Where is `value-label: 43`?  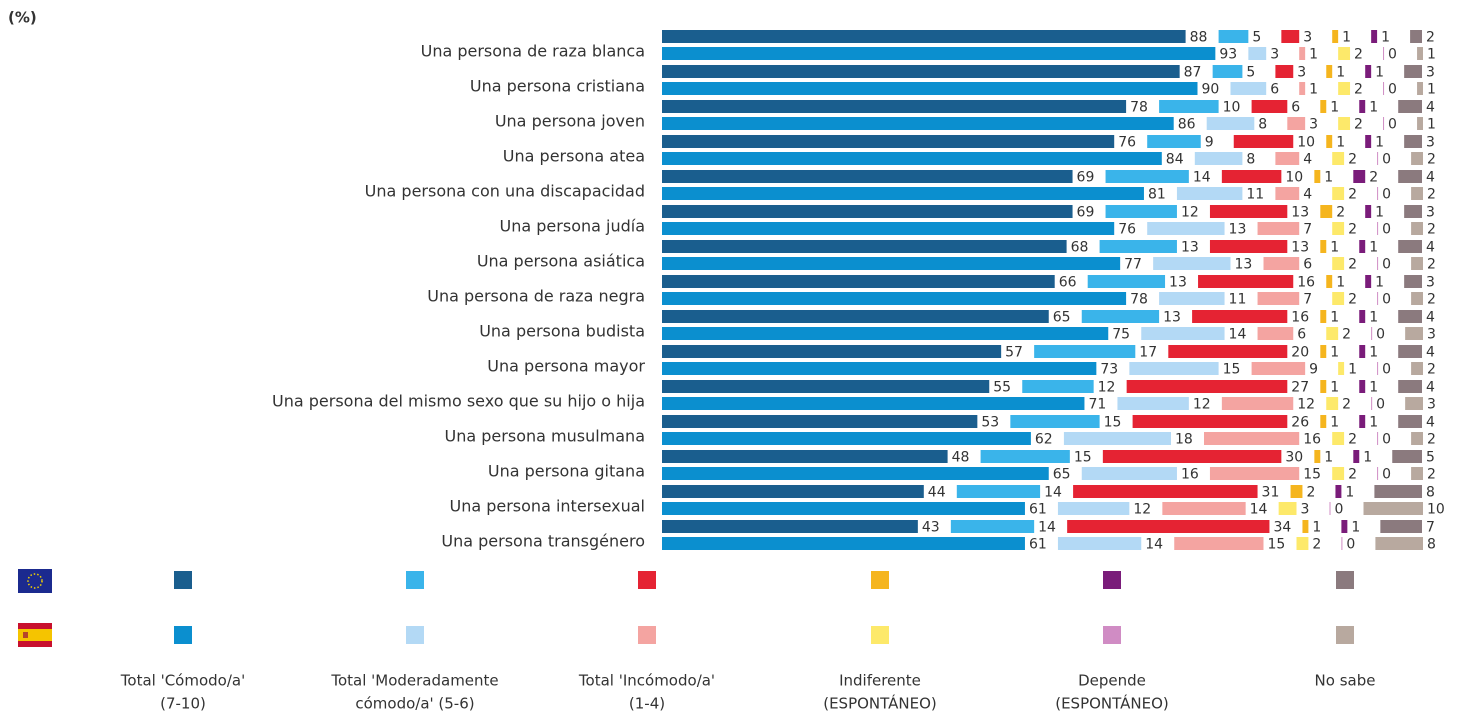 value-label: 43 is located at coordinates (931, 528).